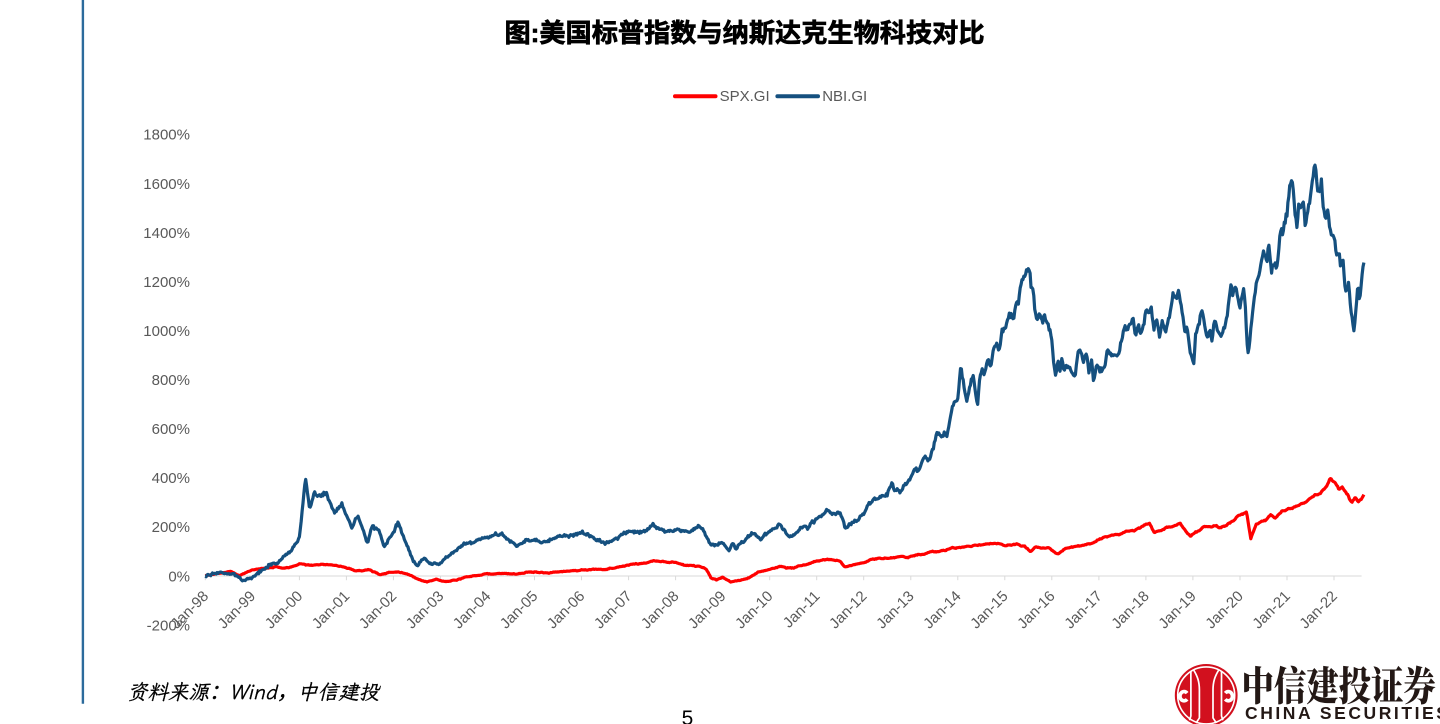  Describe the element at coordinates (745, 96) in the screenshot. I see `svg-text: SPX.GI` at that location.